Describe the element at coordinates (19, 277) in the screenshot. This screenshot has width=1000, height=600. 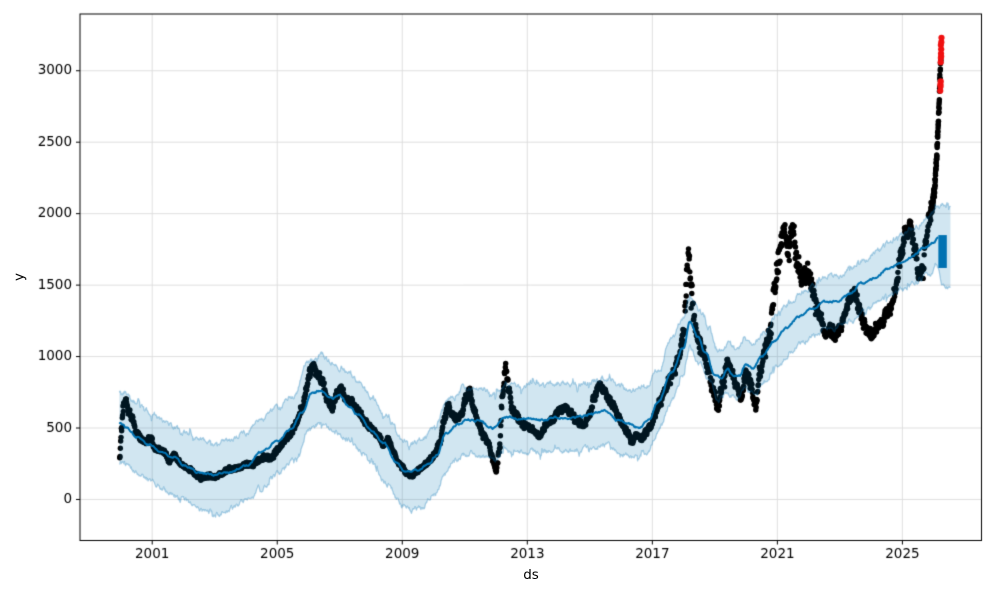
I see `y-axis-label: y` at that location.